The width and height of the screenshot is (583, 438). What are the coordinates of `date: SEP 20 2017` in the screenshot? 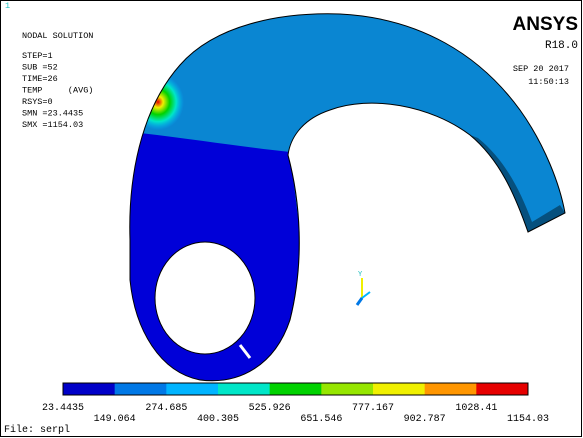 It's located at (541, 69).